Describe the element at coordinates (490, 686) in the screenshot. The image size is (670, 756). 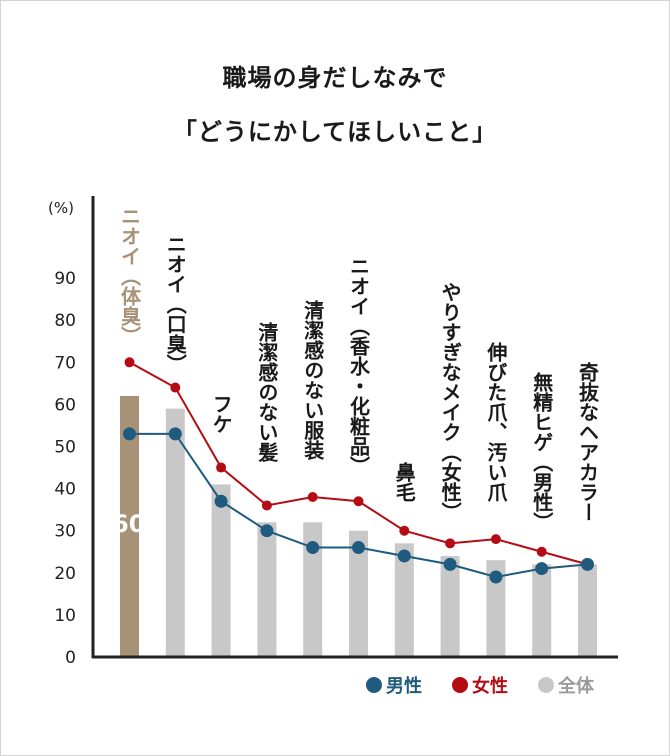
I see `legend-female-label: 女性` at that location.